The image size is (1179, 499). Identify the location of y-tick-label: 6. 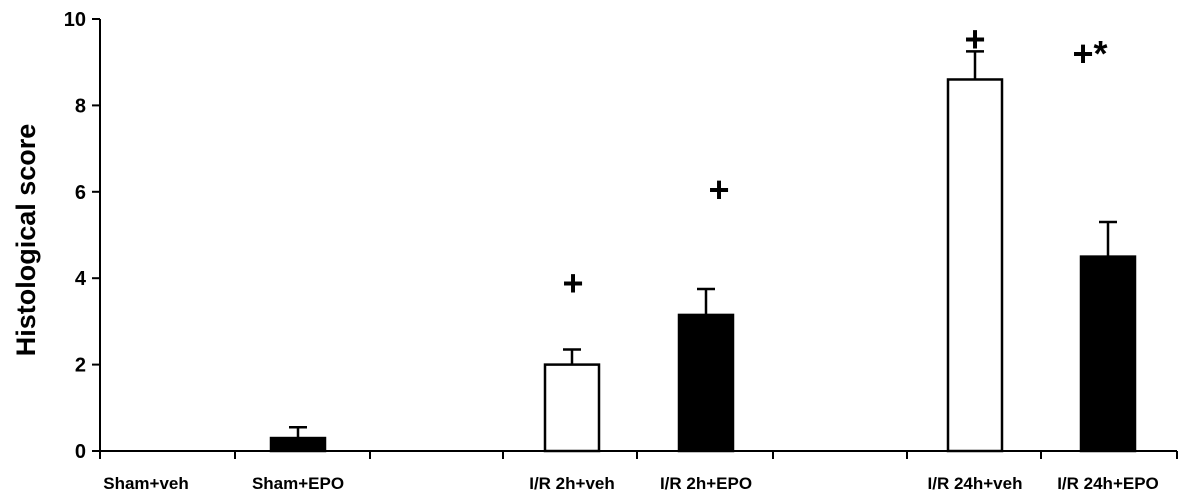
(80, 193).